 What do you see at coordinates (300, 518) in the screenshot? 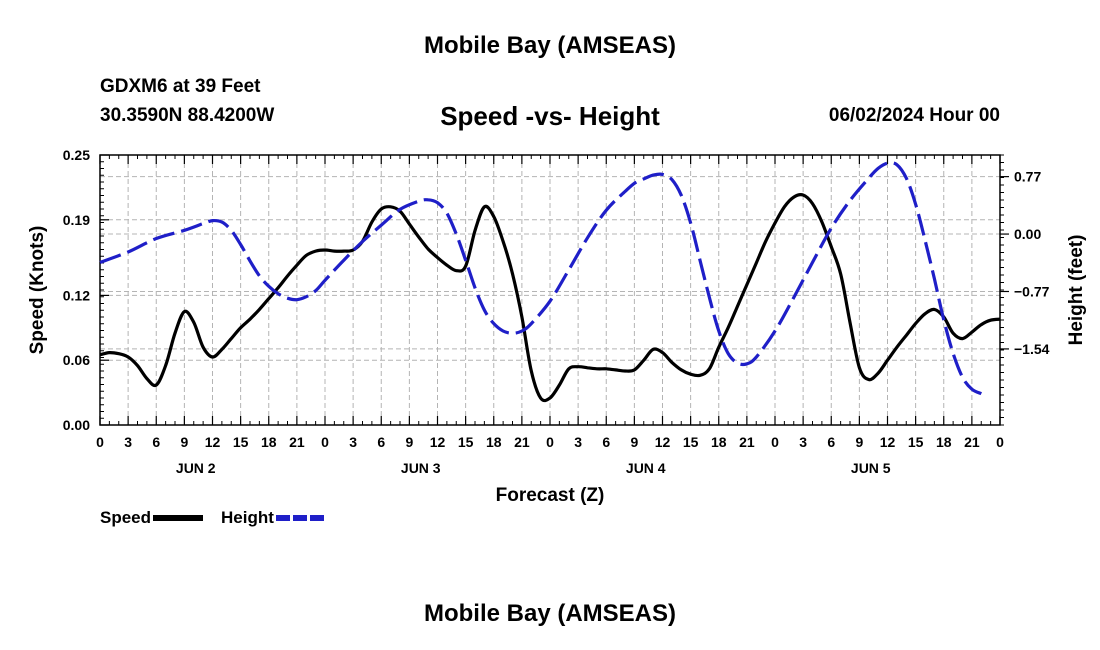
I see `legend-height-swatch` at bounding box center [300, 518].